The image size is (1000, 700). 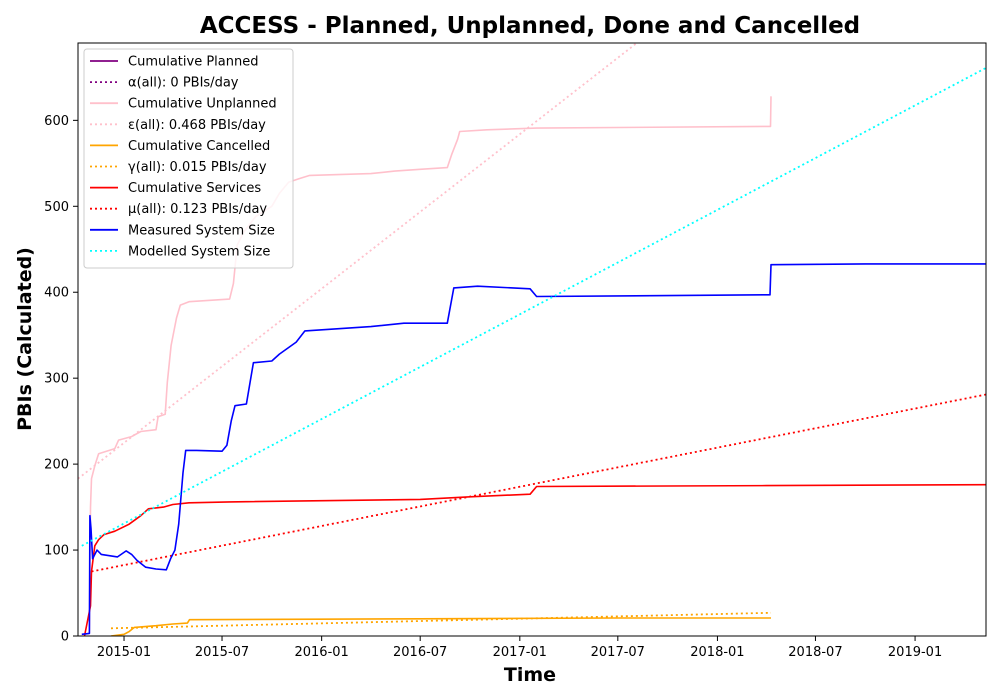 What do you see at coordinates (183, 83) in the screenshot?
I see `legend-label-all-0-pbis-day: α(all): 0 PBIs/day` at bounding box center [183, 83].